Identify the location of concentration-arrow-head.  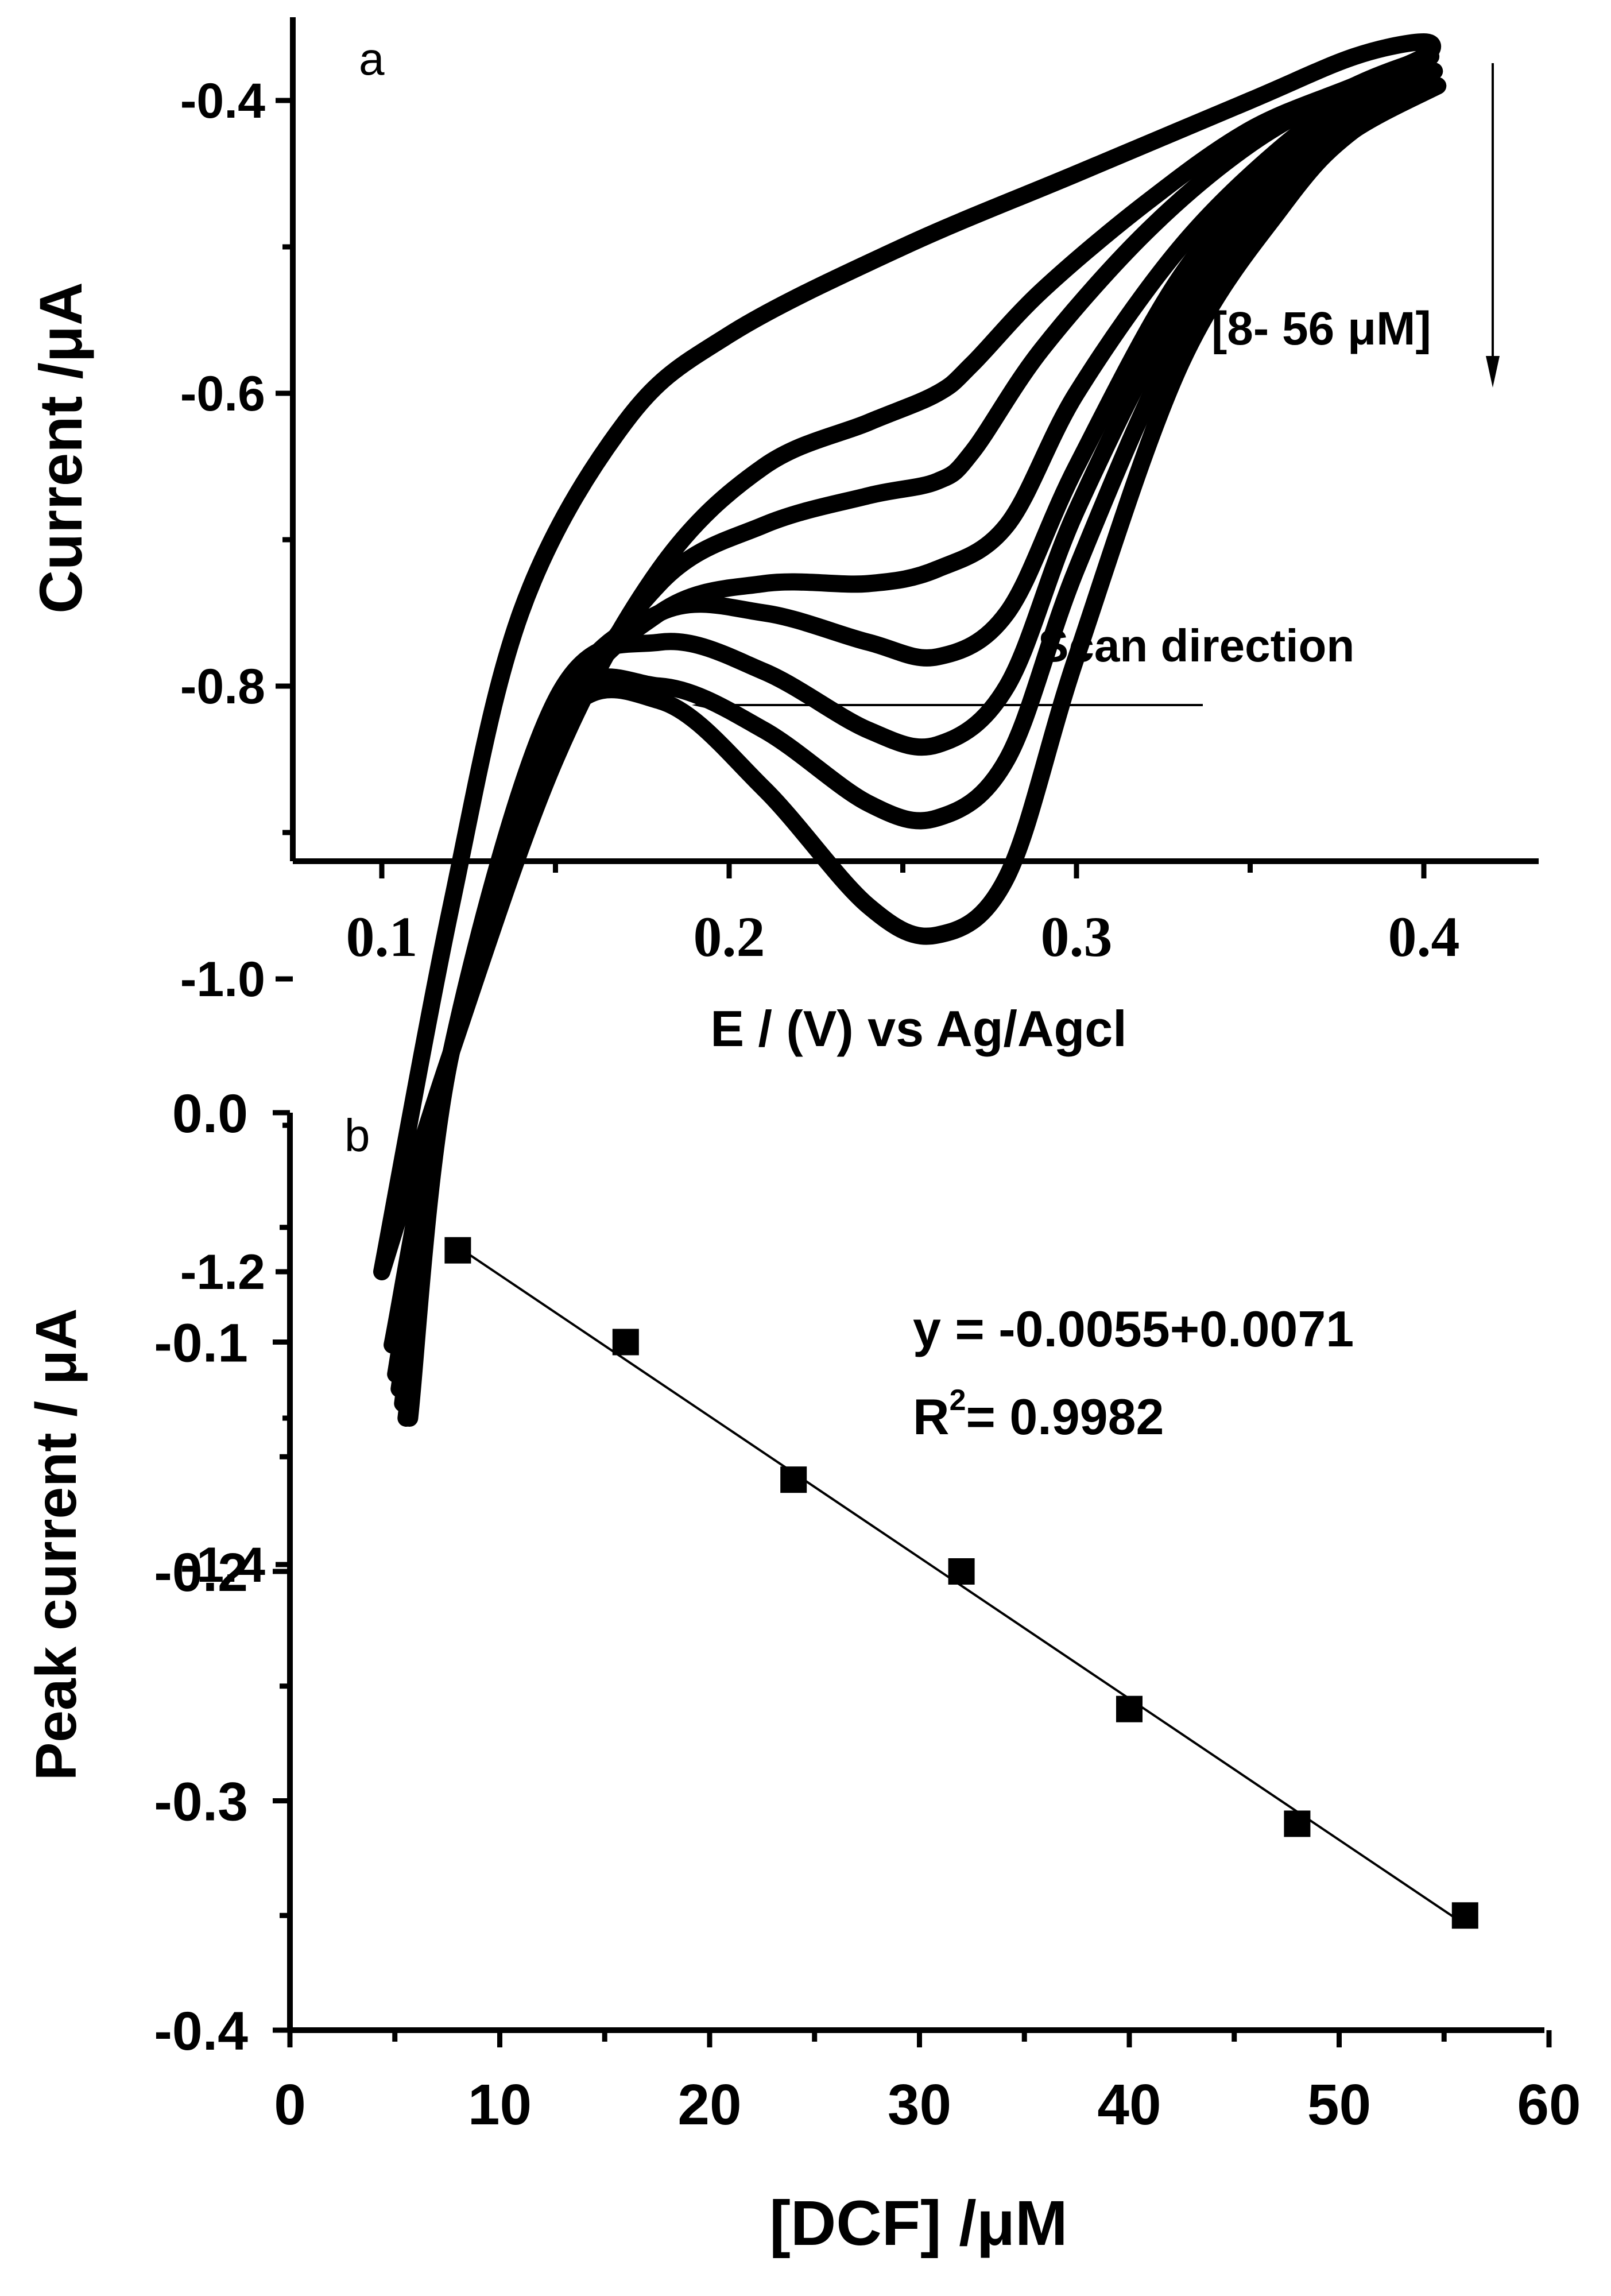
(1493, 372).